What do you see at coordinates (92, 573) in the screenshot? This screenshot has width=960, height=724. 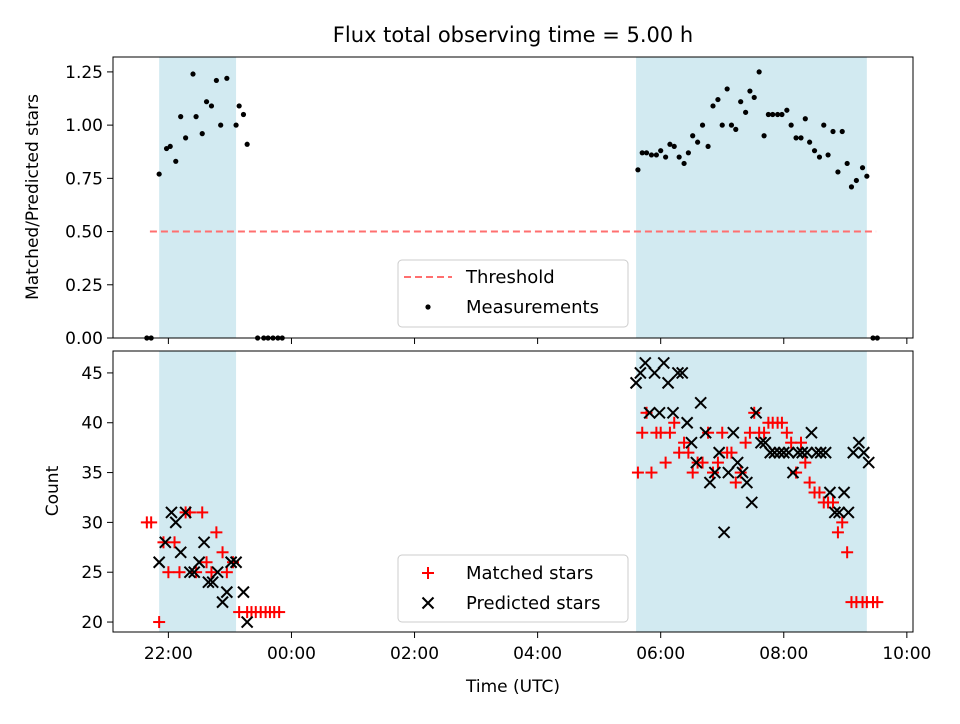 I see `y-tick-label: 25` at bounding box center [92, 573].